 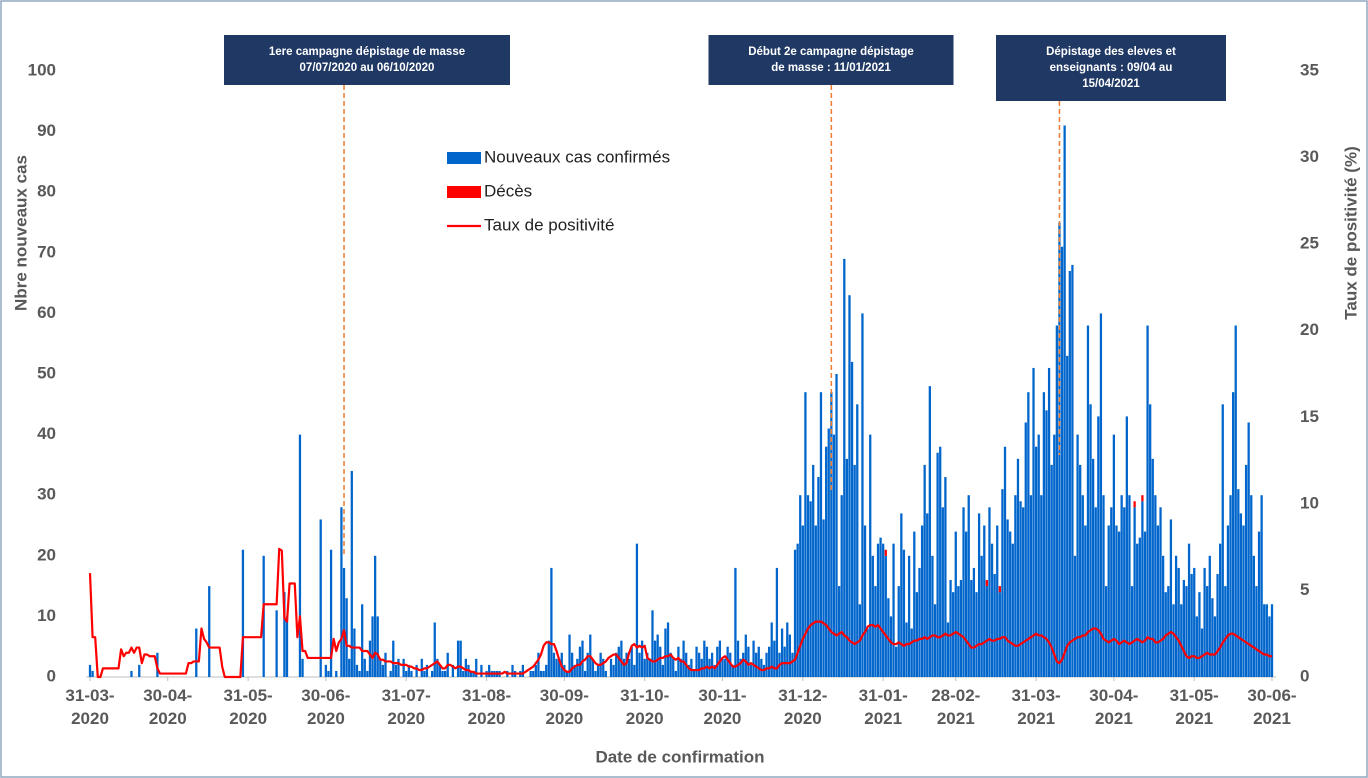 What do you see at coordinates (1271, 707) in the screenshot?
I see `x-tick-label: 30-06- 2021` at bounding box center [1271, 707].